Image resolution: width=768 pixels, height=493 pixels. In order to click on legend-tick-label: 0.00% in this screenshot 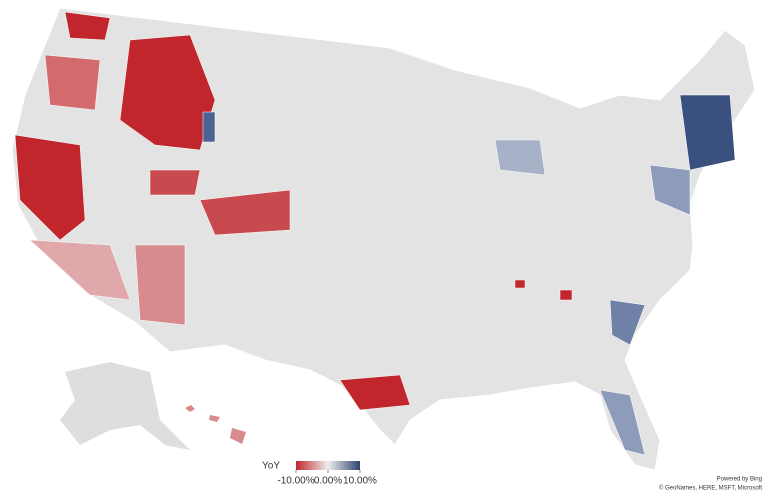, I will do `click(328, 481)`.